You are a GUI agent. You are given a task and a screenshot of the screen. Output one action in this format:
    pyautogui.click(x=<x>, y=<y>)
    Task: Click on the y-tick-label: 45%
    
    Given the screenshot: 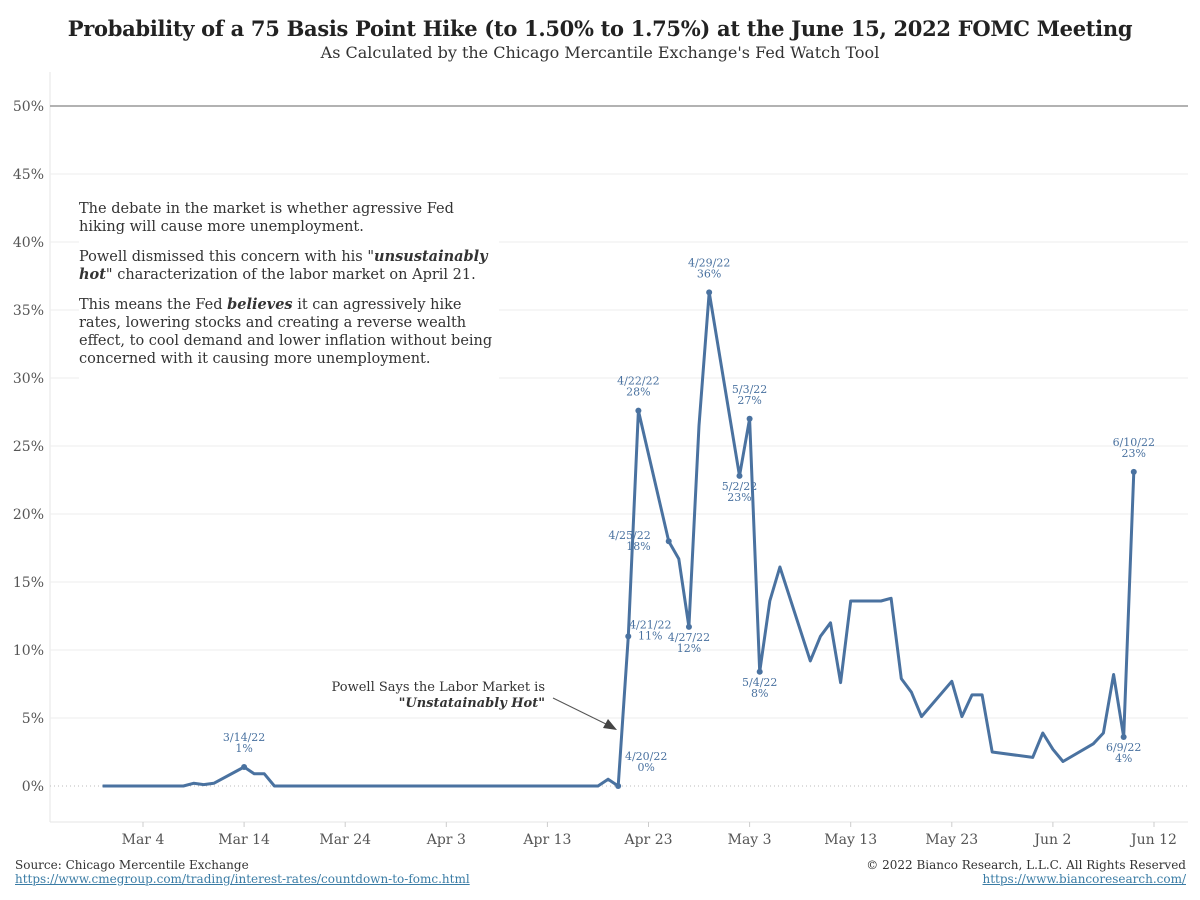 What is the action you would take?
    pyautogui.click(x=28, y=175)
    